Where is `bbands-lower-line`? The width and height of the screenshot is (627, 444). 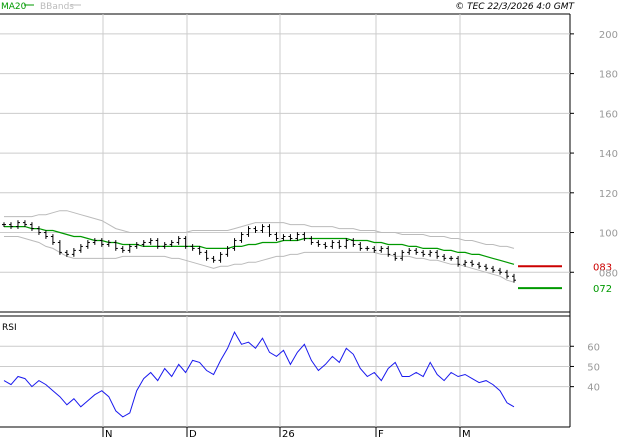
bbands-lower-line is located at coordinates (259, 259).